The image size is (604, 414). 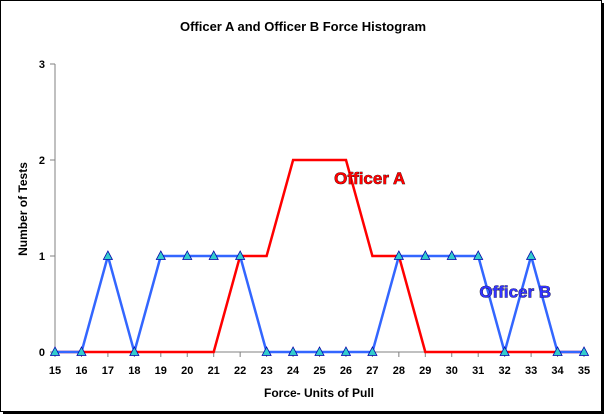 What do you see at coordinates (42, 353) in the screenshot?
I see `y-tick-label: 0` at bounding box center [42, 353].